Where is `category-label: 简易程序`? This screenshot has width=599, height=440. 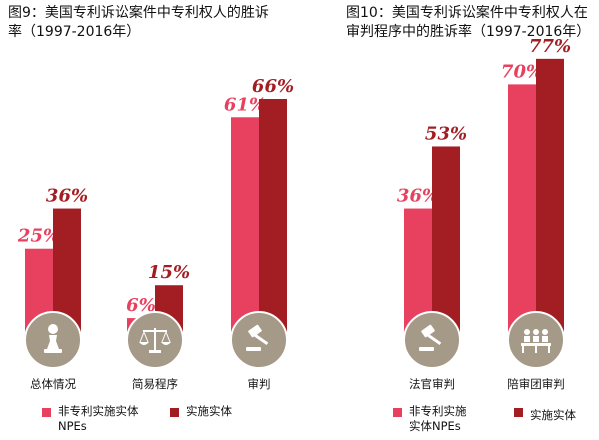 category-label: 简易程序 is located at coordinates (155, 384).